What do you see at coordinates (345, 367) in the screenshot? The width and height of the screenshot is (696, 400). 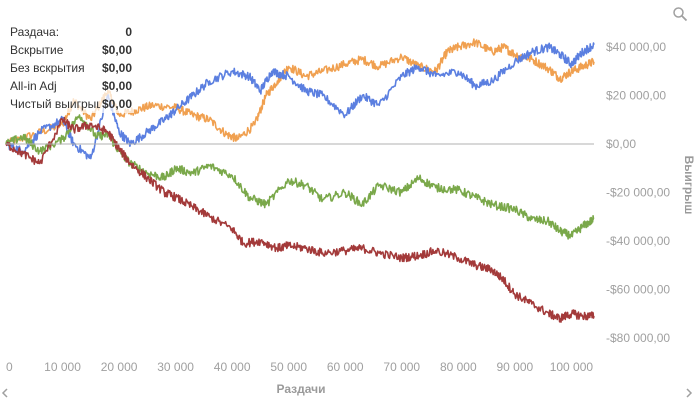 I see `x-tick-label: 60 000` at bounding box center [345, 367].